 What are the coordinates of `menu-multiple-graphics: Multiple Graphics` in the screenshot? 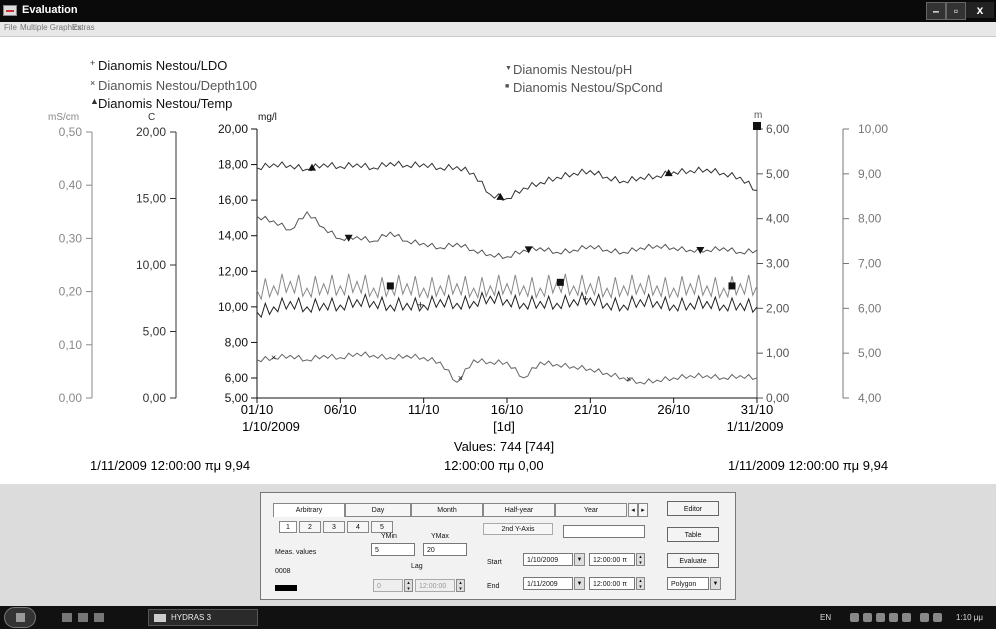 It's located at (51, 27).